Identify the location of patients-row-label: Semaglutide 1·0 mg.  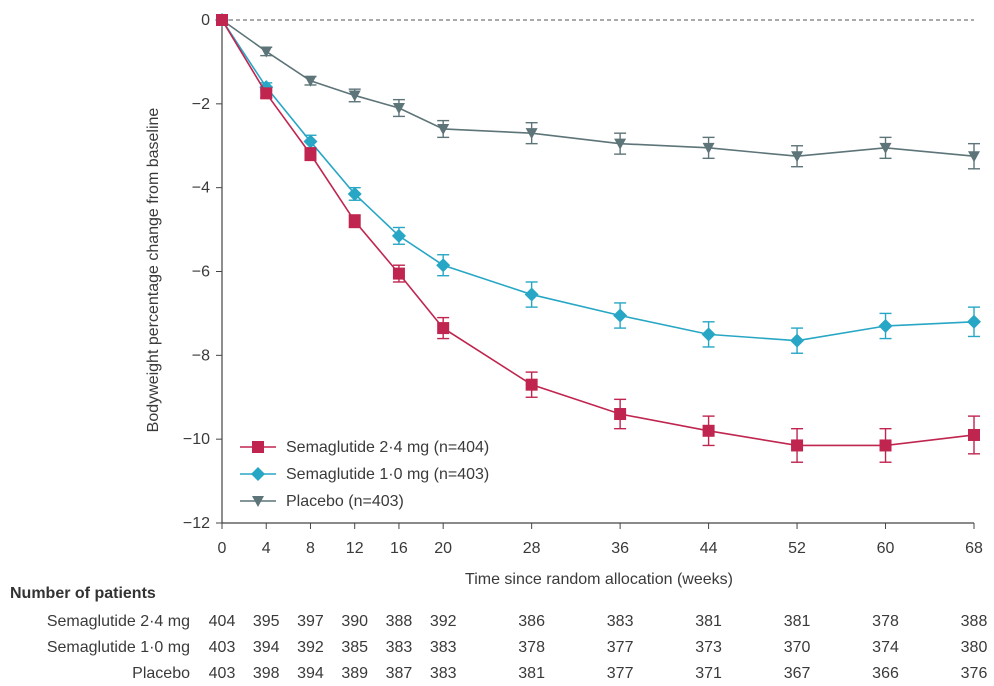
(118, 647).